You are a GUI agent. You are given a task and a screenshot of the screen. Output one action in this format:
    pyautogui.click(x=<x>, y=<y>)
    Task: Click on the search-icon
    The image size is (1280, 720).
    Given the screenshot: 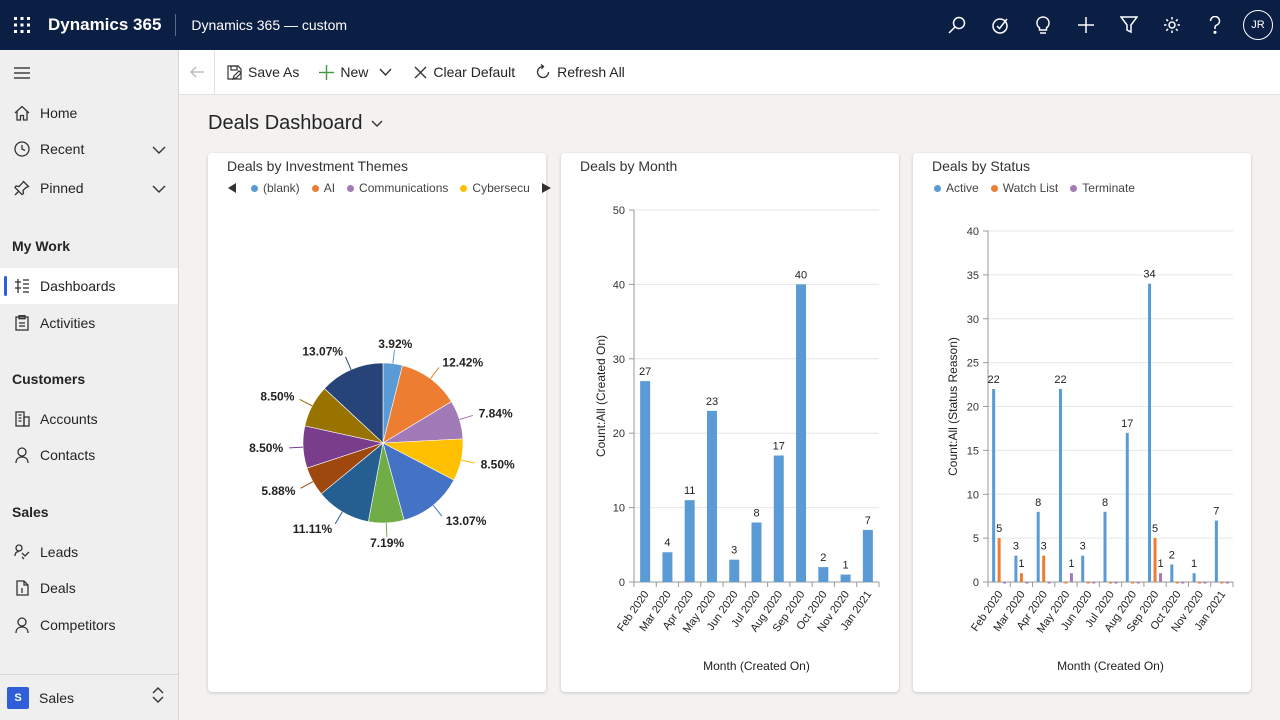 What is the action you would take?
    pyautogui.click(x=956, y=25)
    